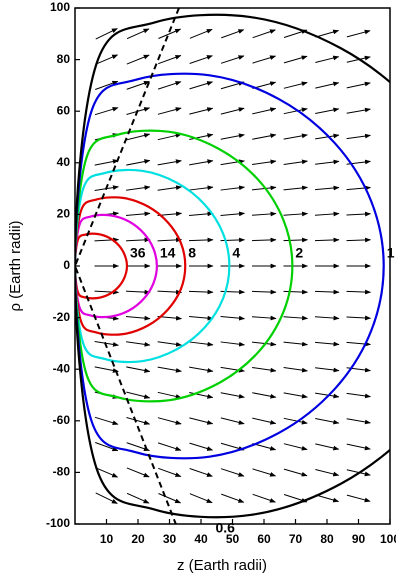 The width and height of the screenshot is (396, 579). Describe the element at coordinates (58, 523) in the screenshot. I see `y-tick-label: -100` at that location.